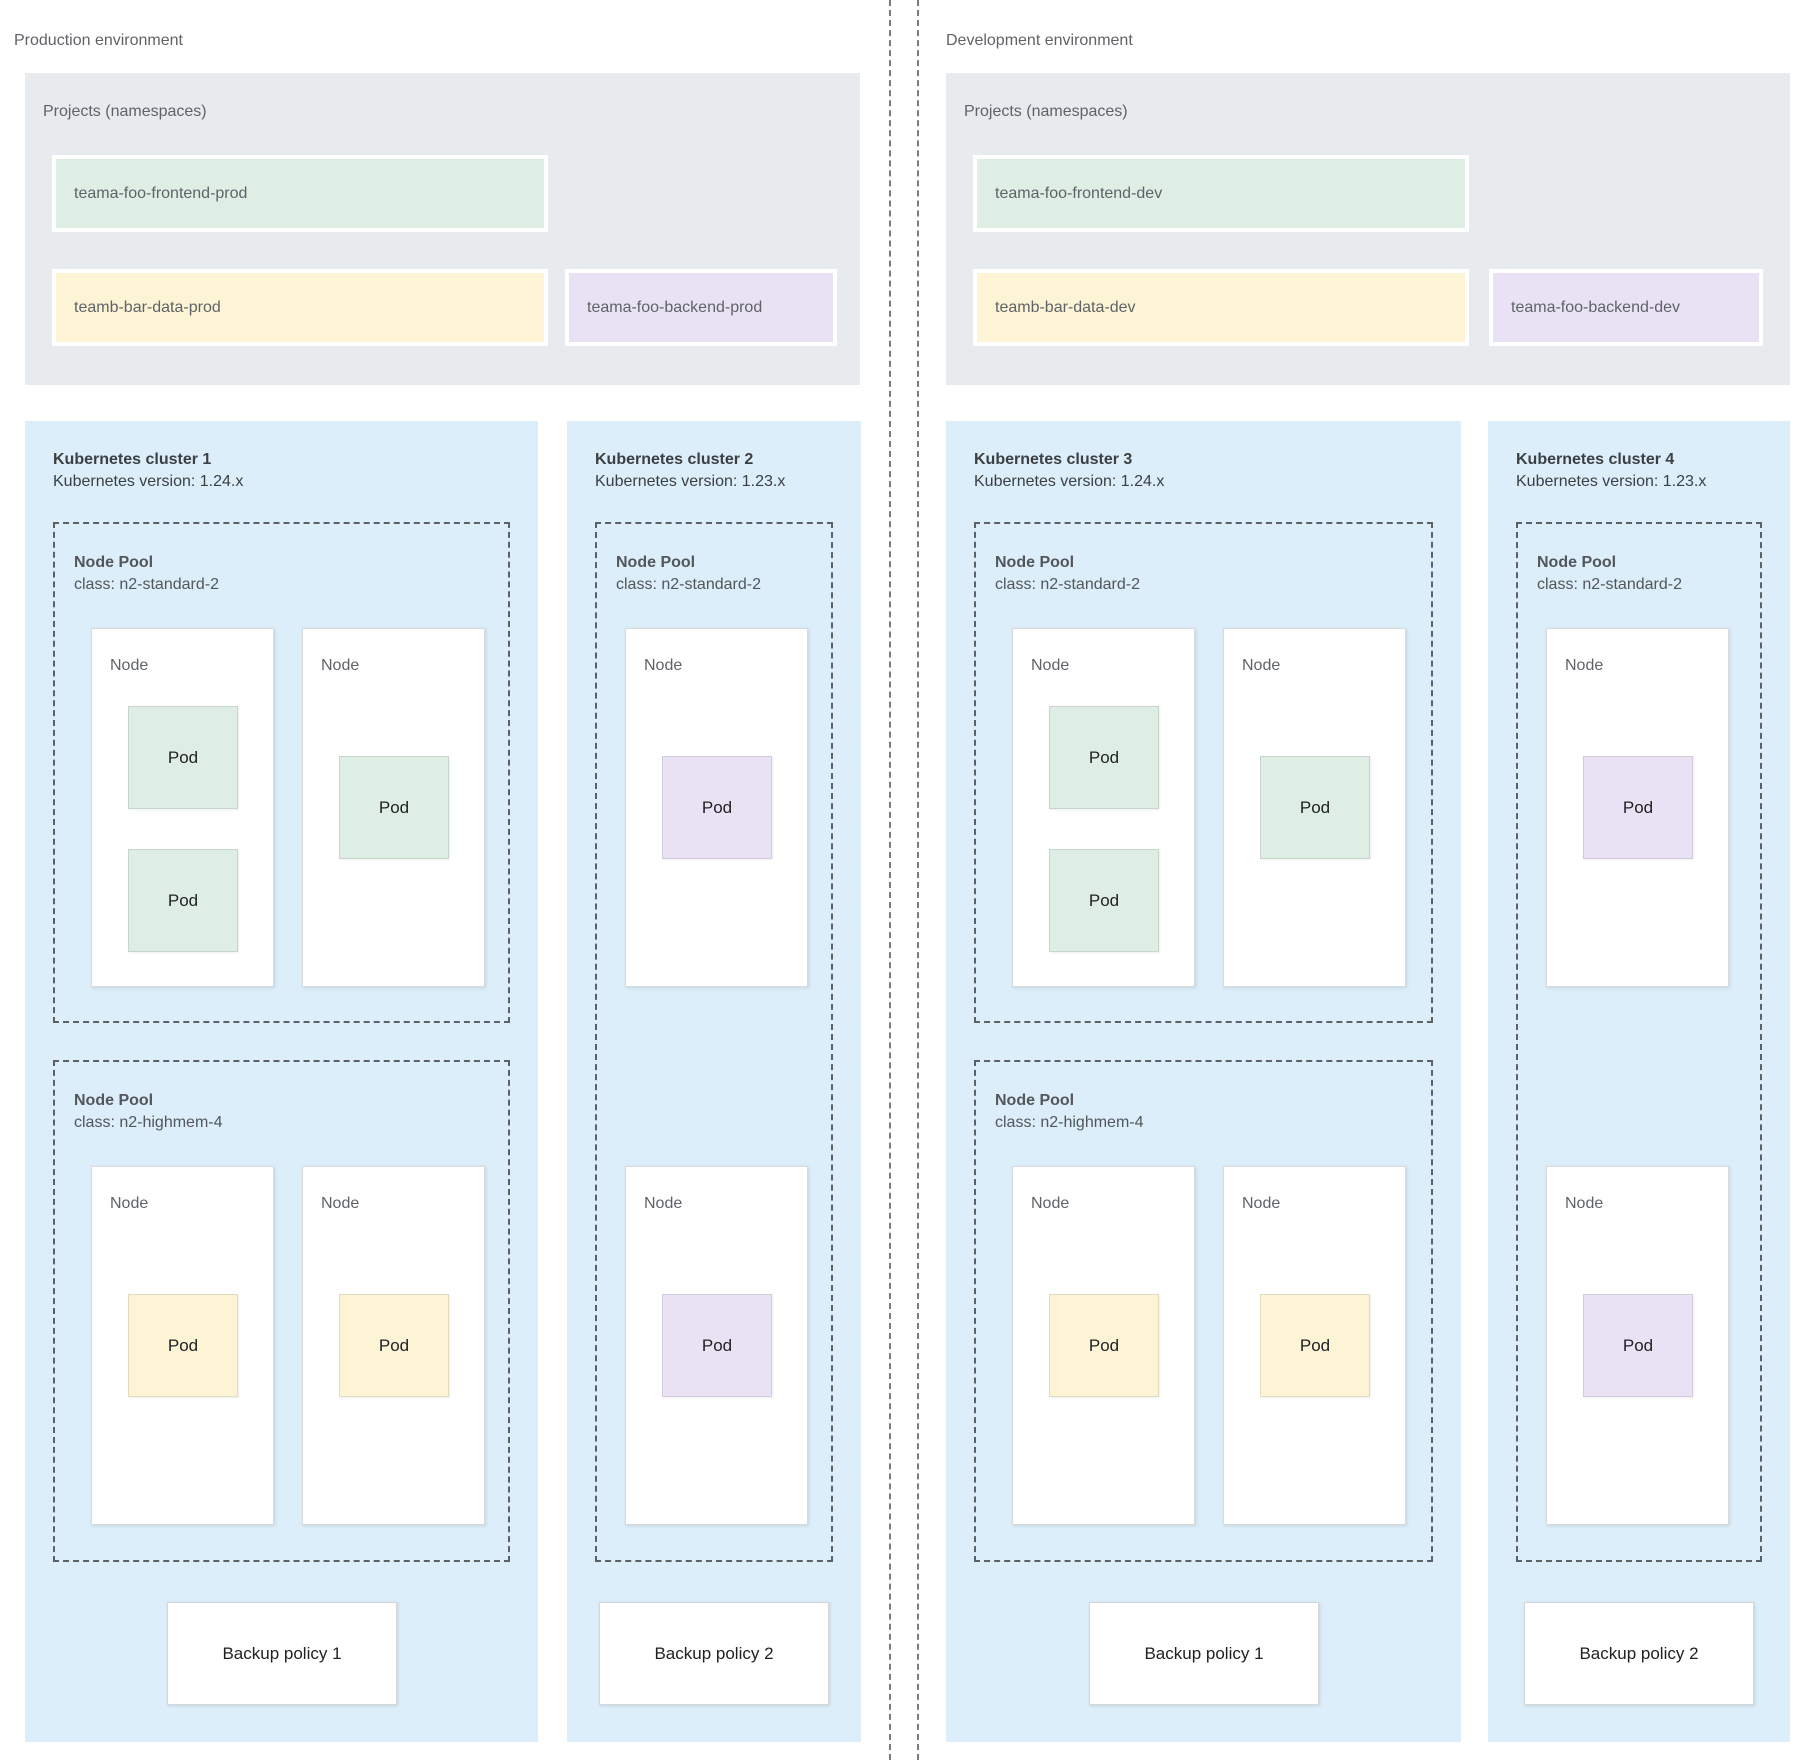  What do you see at coordinates (1221, 307) in the screenshot?
I see `namespace-box: teamb-bar-data-dev` at bounding box center [1221, 307].